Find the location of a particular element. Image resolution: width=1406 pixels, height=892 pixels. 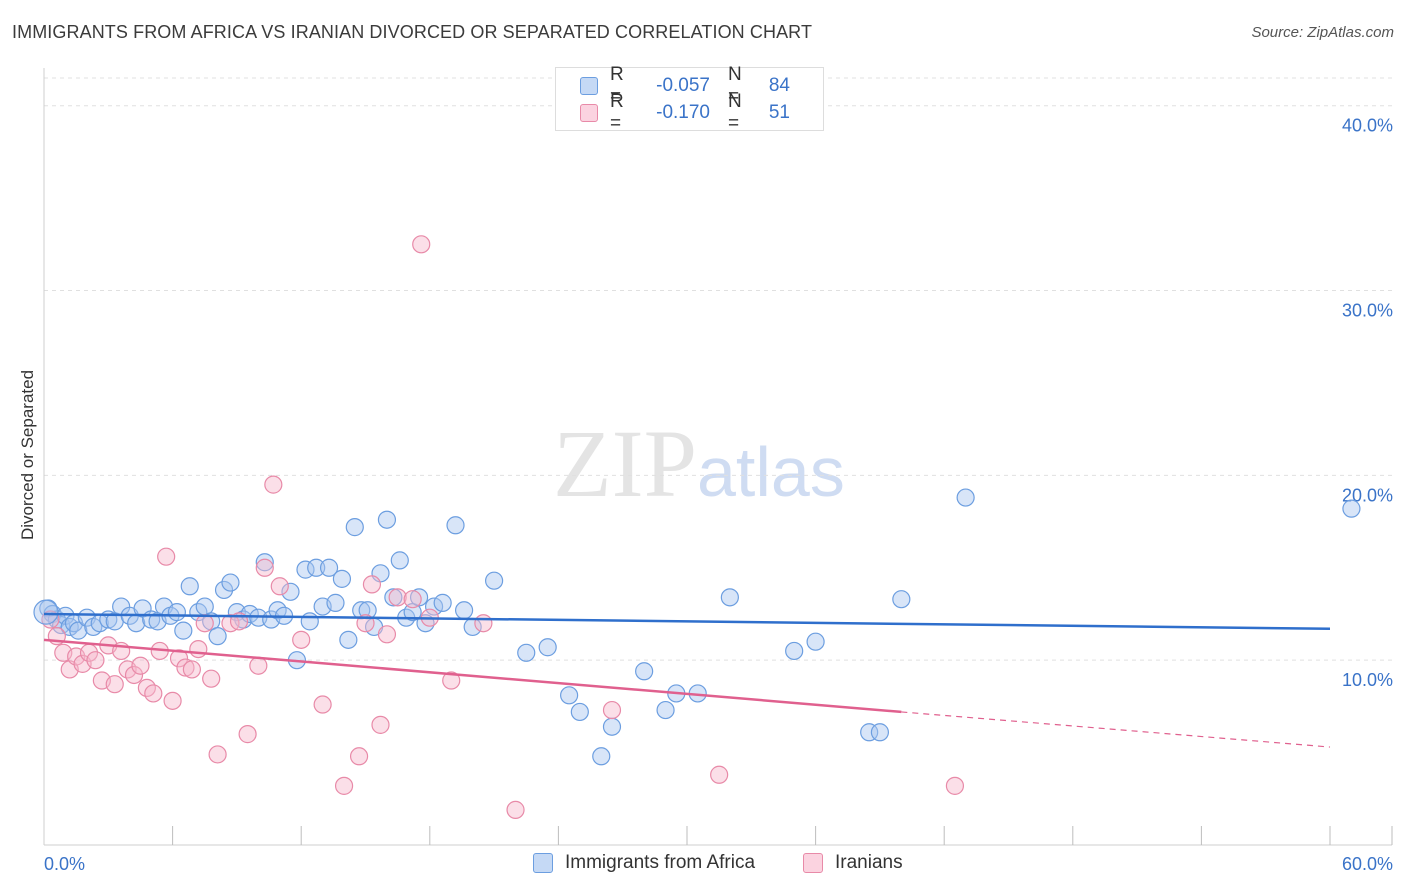

legend-series: Immigrants from Africa Iranians is located at coordinates (703, 865).